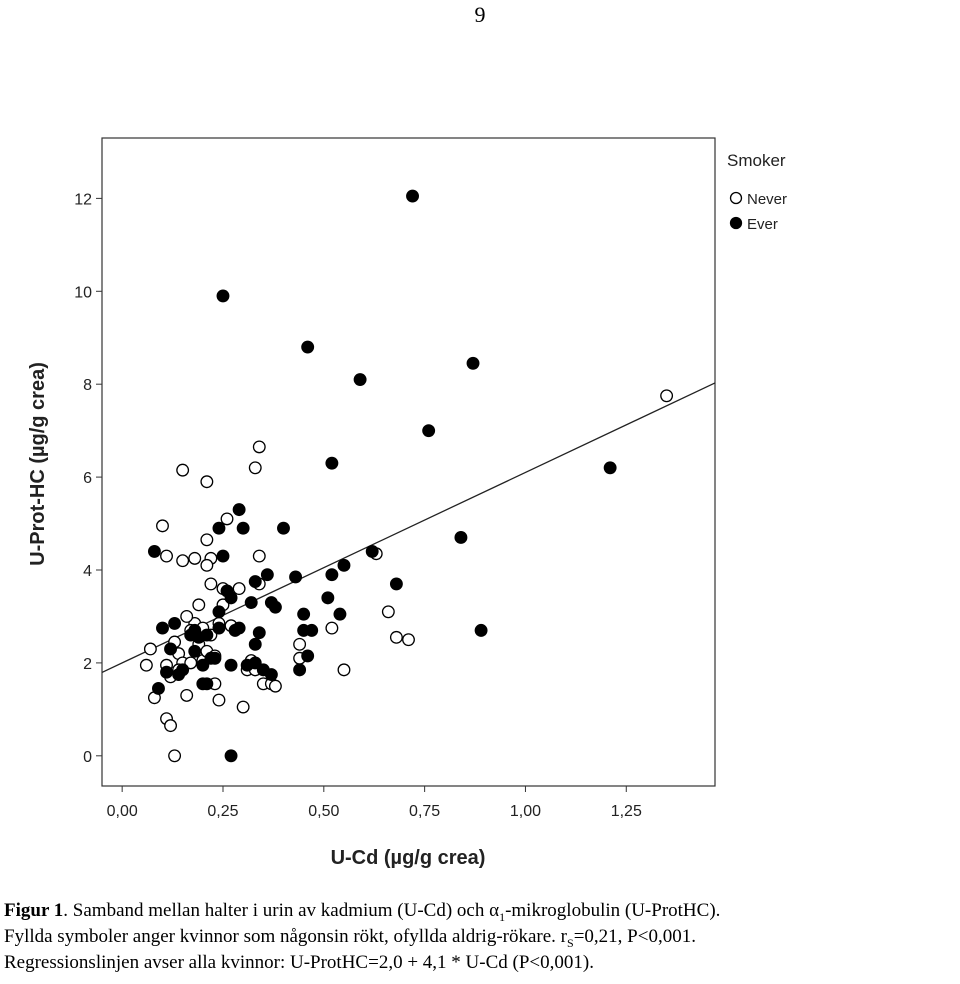 The width and height of the screenshot is (960, 984). Describe the element at coordinates (38, 464) in the screenshot. I see `y-axis-label: U-Prot-HC (µg/g crea)` at that location.